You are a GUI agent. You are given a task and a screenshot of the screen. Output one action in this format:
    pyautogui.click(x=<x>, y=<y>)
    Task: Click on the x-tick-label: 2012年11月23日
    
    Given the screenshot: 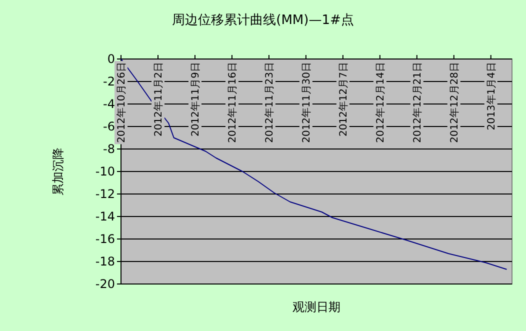 What is the action you would take?
    pyautogui.click(x=269, y=102)
    